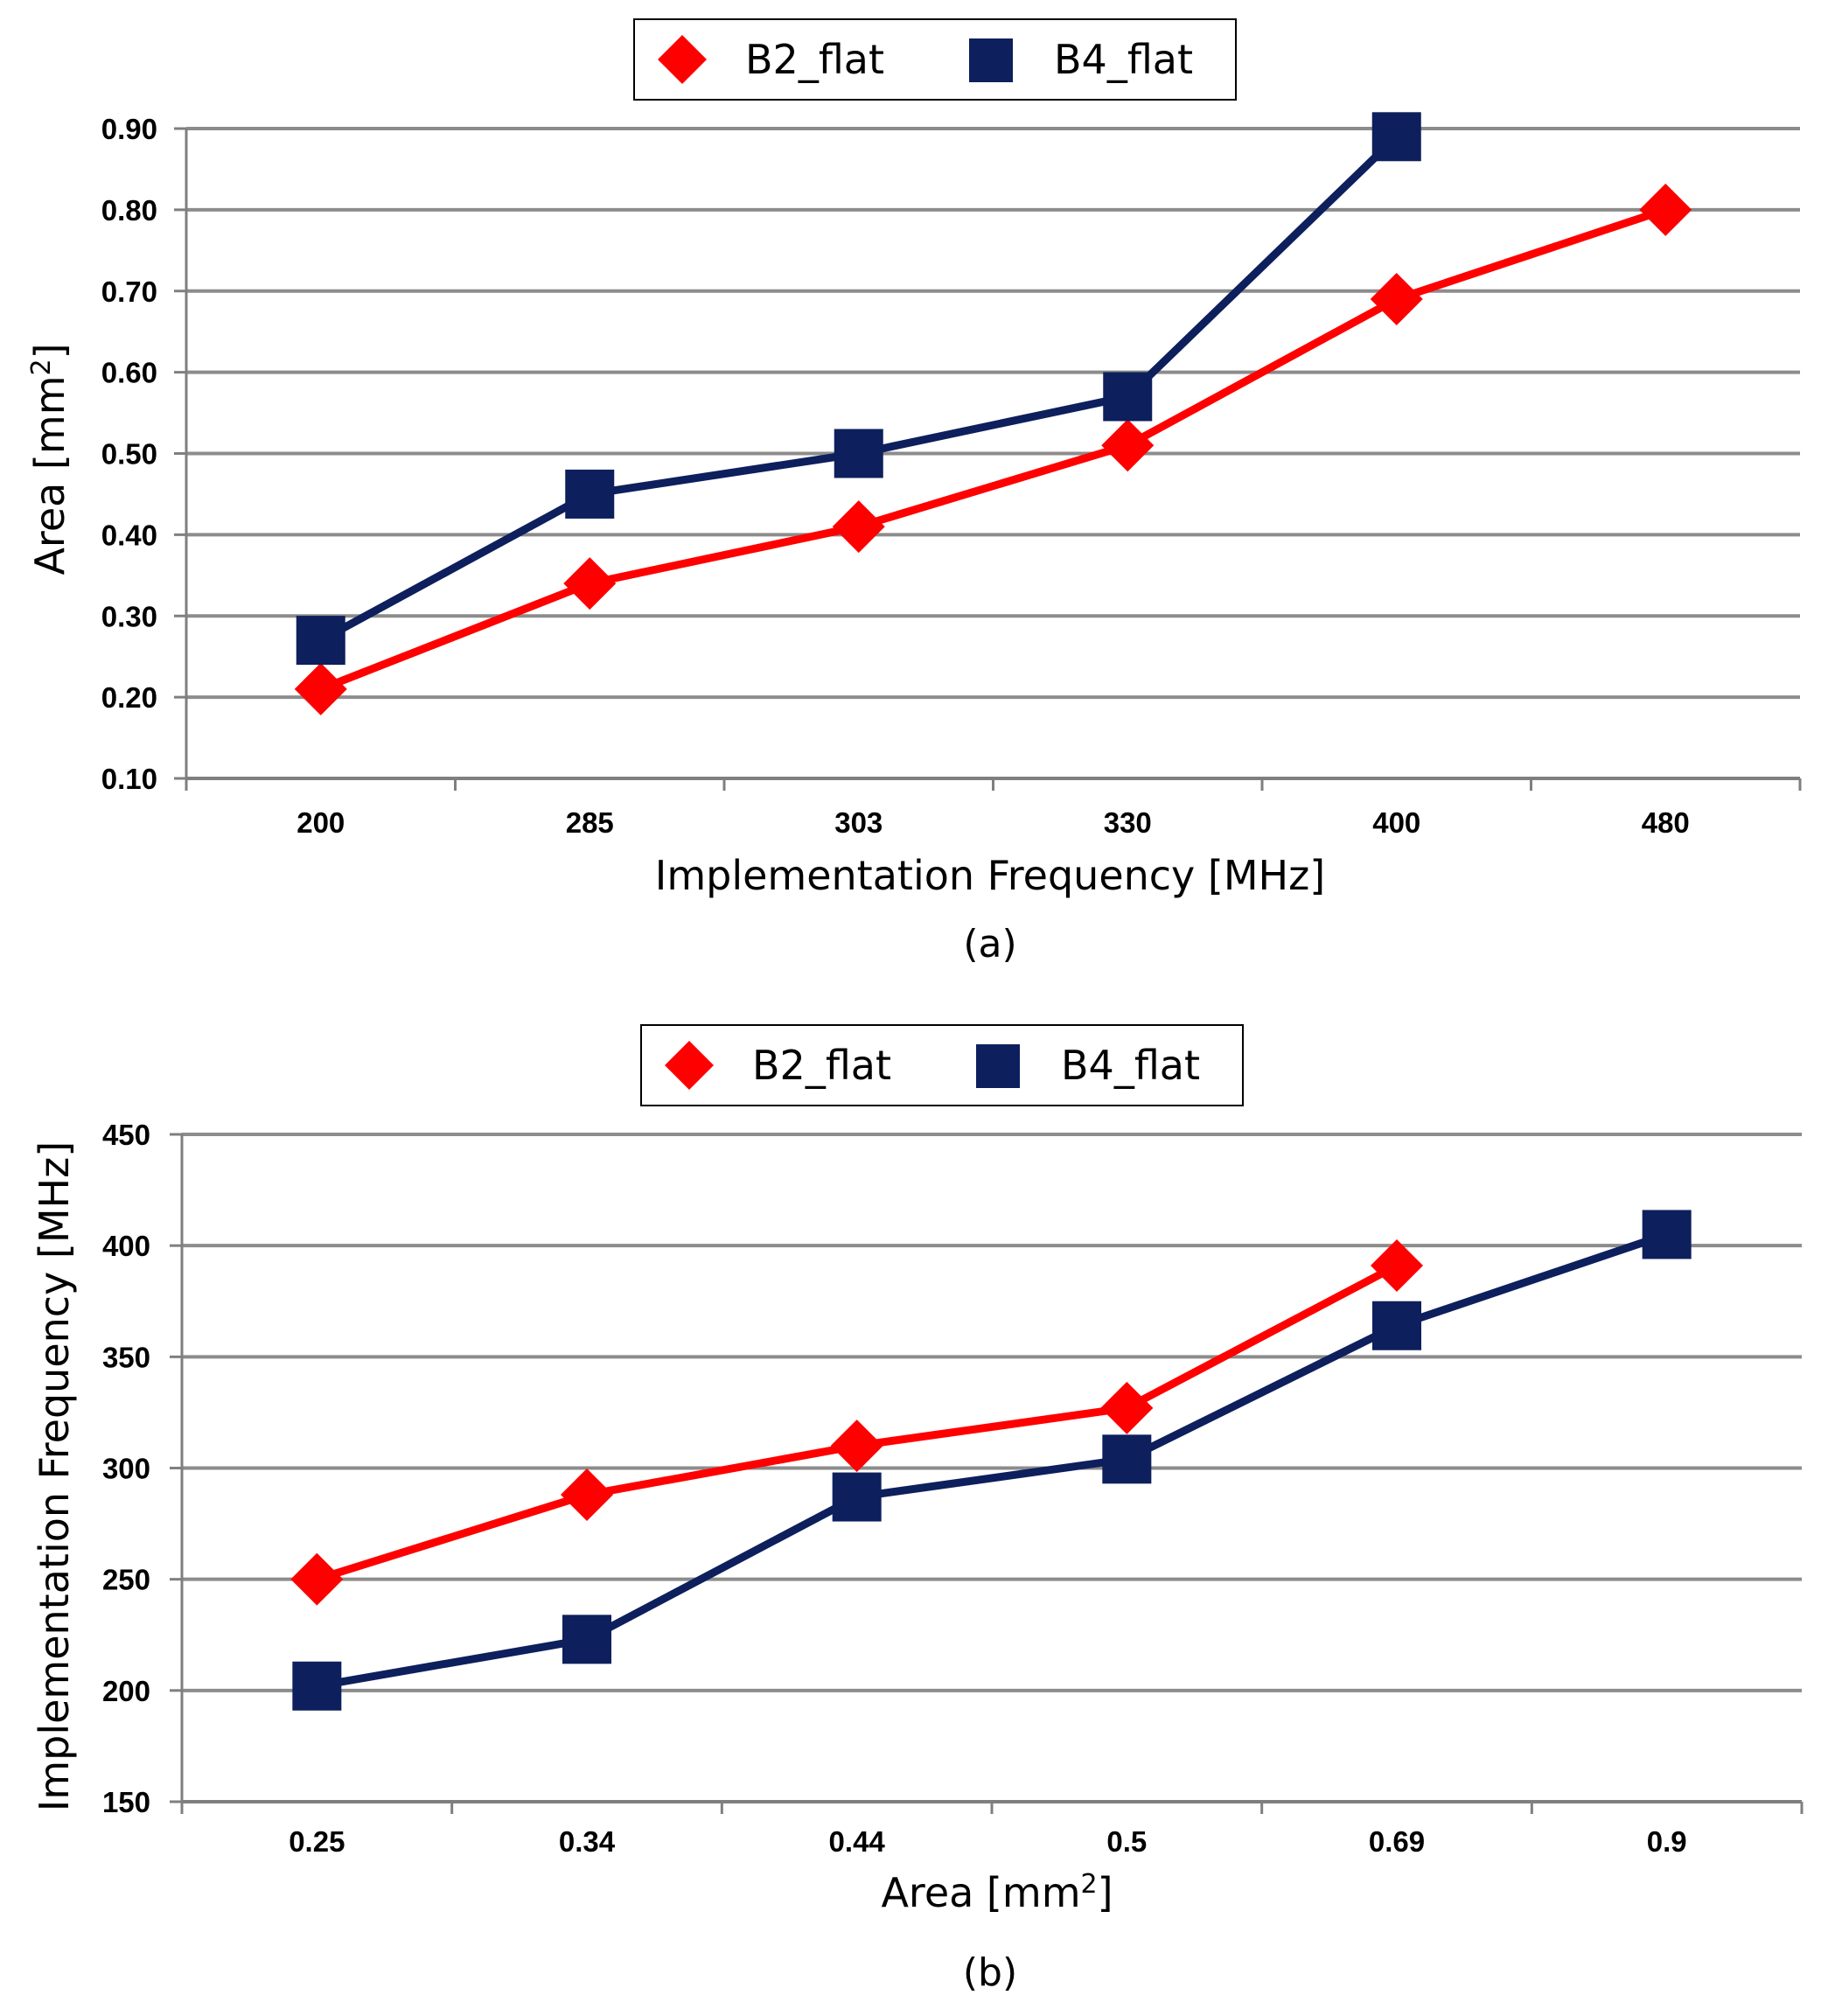 The image size is (1821, 2016). What do you see at coordinates (126, 1357) in the screenshot?
I see `y-tick-label: 350` at bounding box center [126, 1357].